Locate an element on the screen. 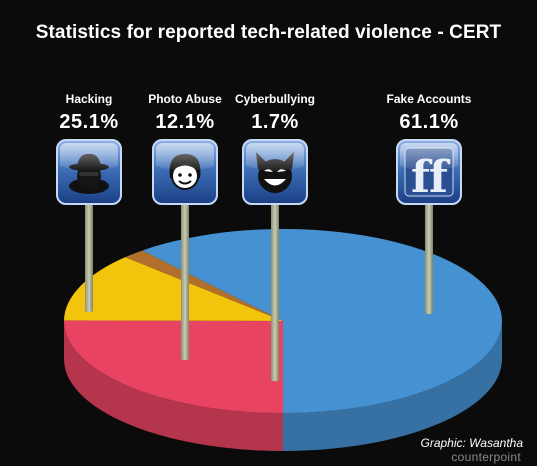  category-label: Photo Abuse is located at coordinates (185, 99).